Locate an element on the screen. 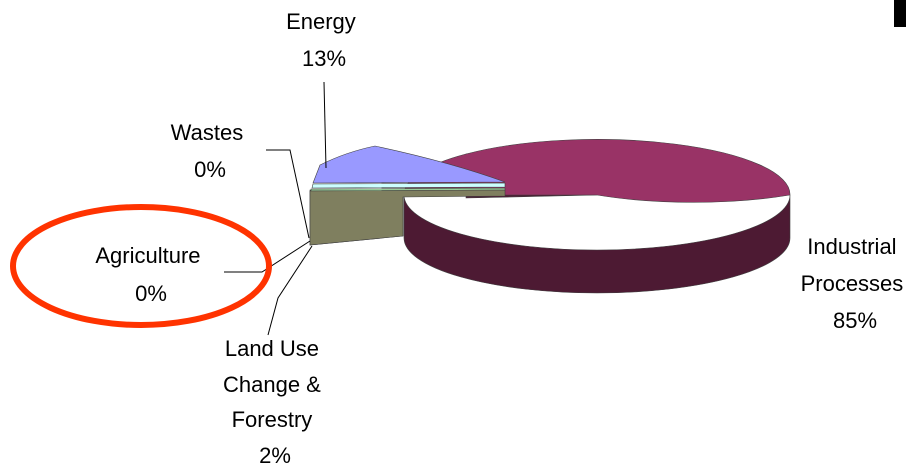 The width and height of the screenshot is (923, 467). label-energy: Energy 13% is located at coordinates (324, 40).